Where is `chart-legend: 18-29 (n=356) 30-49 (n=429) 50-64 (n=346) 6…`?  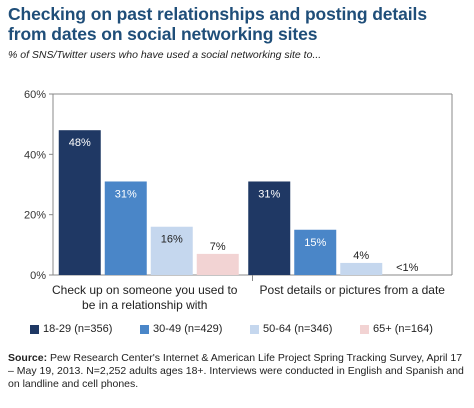 chart-legend: 18-29 (n=356) 30-49 (n=429) 50-64 (n=346) 6… is located at coordinates (250, 330).